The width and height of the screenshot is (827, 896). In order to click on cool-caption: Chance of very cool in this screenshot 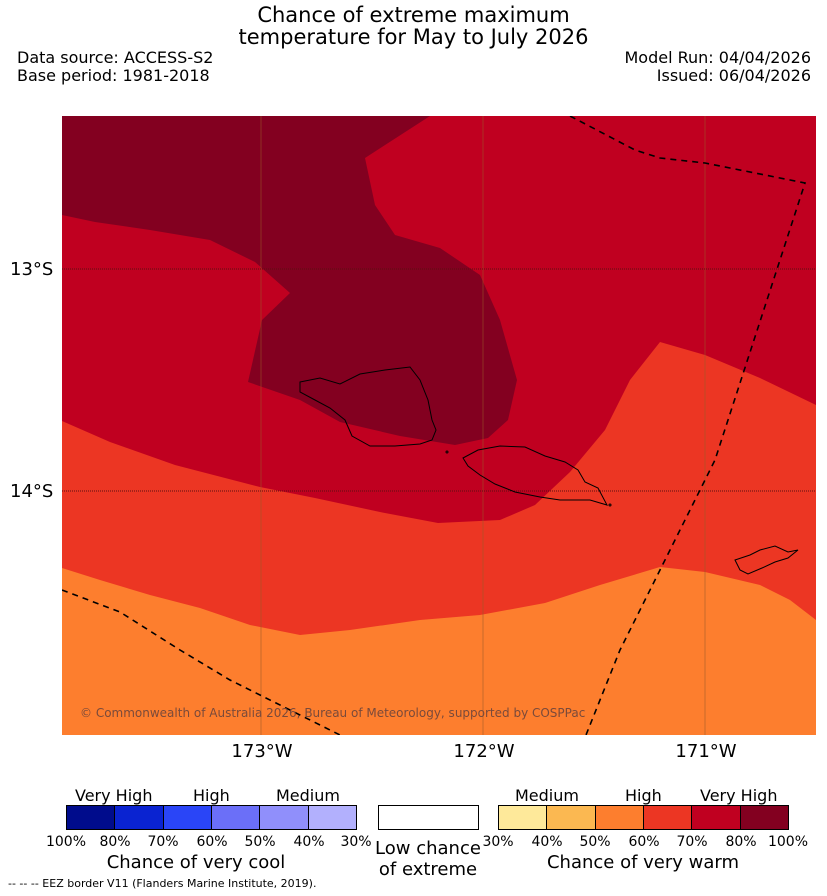, I will do `click(196, 862)`.